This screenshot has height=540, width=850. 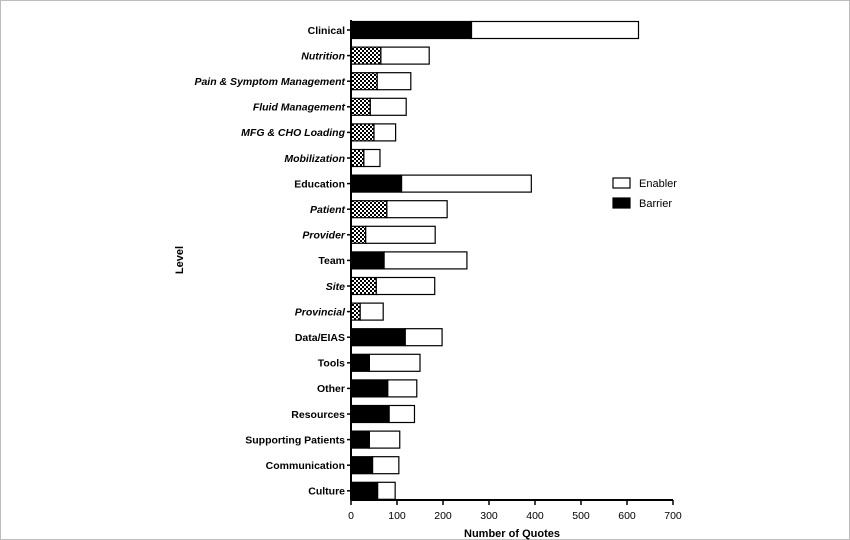 What do you see at coordinates (489, 516) in the screenshot?
I see `x-tick-label: 300` at bounding box center [489, 516].